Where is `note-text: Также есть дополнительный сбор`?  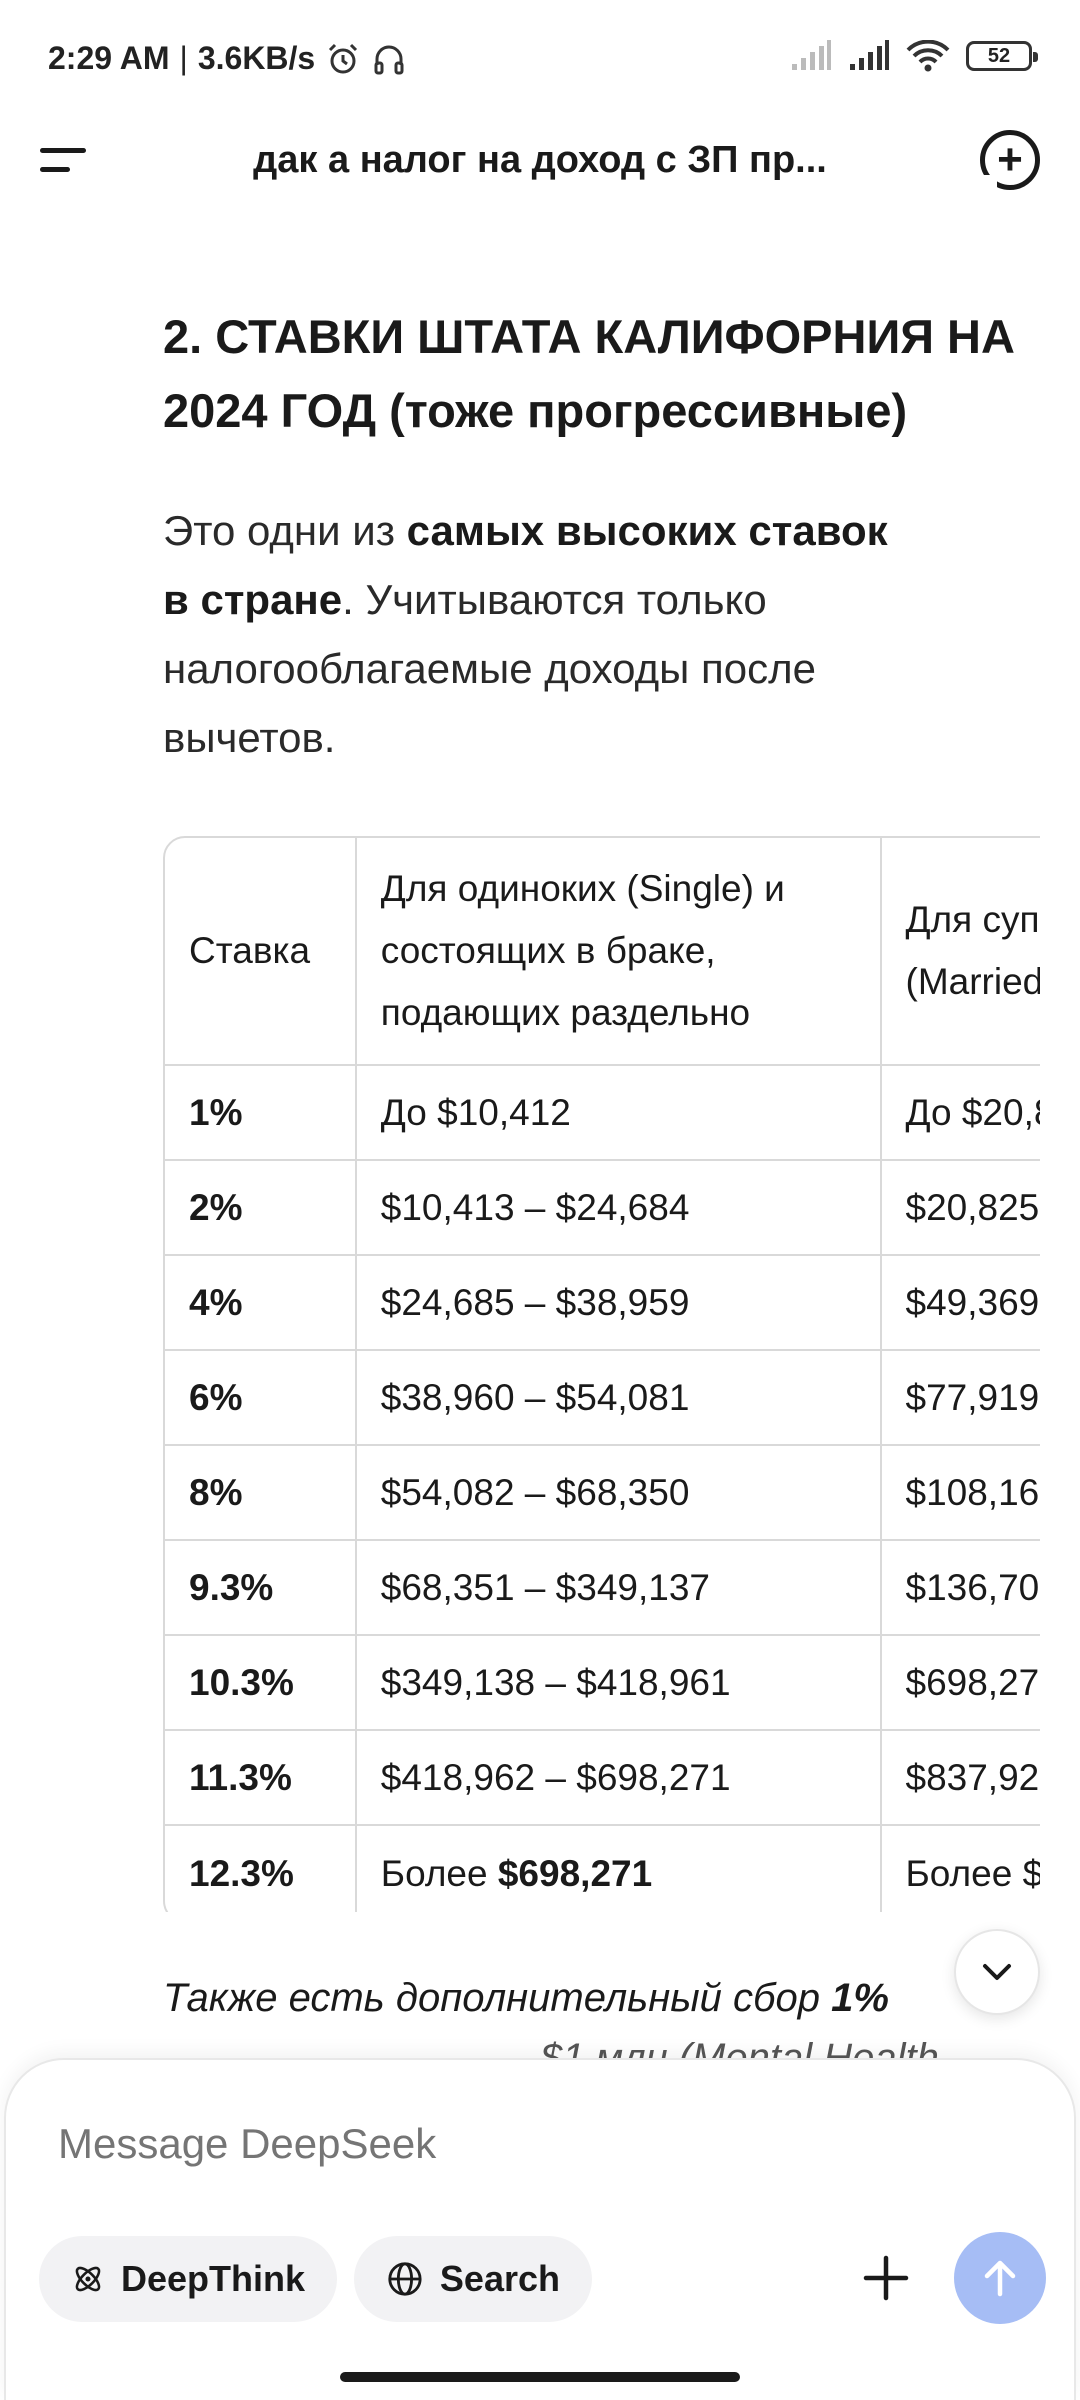
note-text: Также есть дополнительный сбор is located at coordinates (497, 1998).